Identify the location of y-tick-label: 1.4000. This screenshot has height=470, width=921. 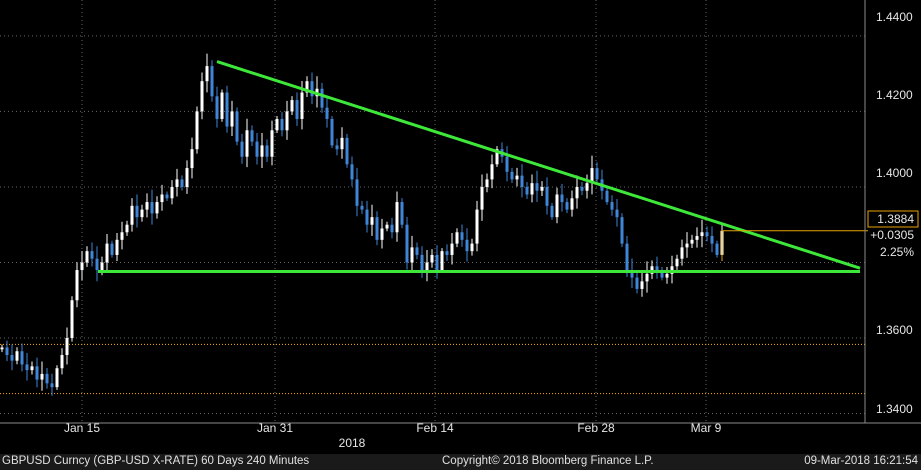
(894, 173).